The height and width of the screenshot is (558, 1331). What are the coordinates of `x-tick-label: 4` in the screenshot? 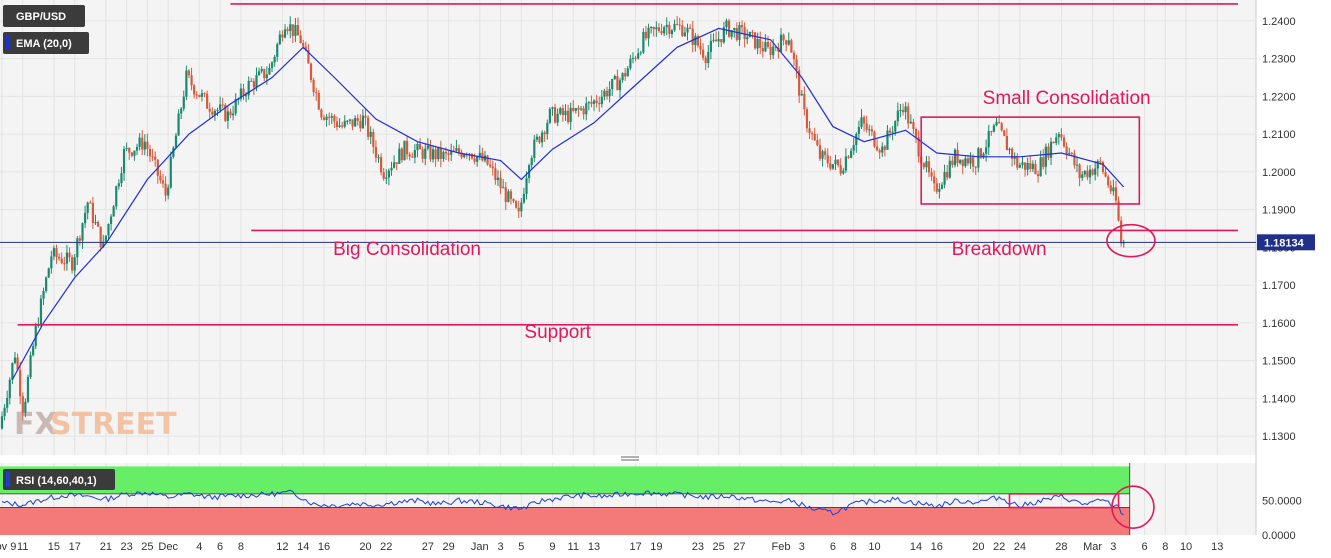 It's located at (199, 547).